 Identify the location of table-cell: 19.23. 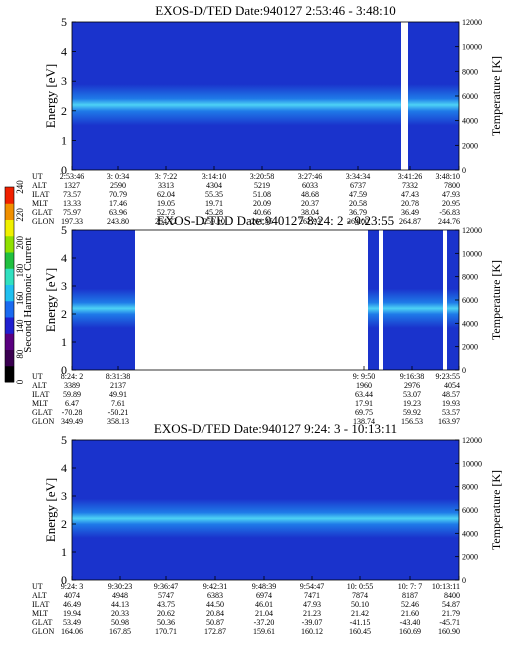
(412, 403).